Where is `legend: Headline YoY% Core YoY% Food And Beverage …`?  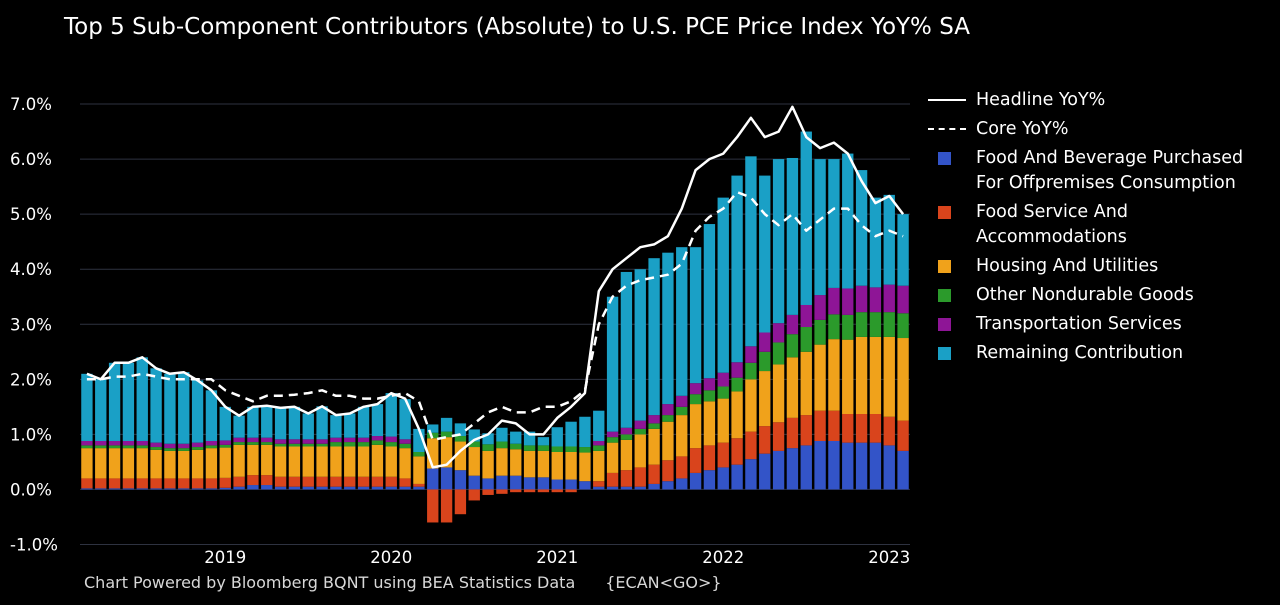 legend: Headline YoY% Core YoY% Food And Beverage … is located at coordinates (1103, 229).